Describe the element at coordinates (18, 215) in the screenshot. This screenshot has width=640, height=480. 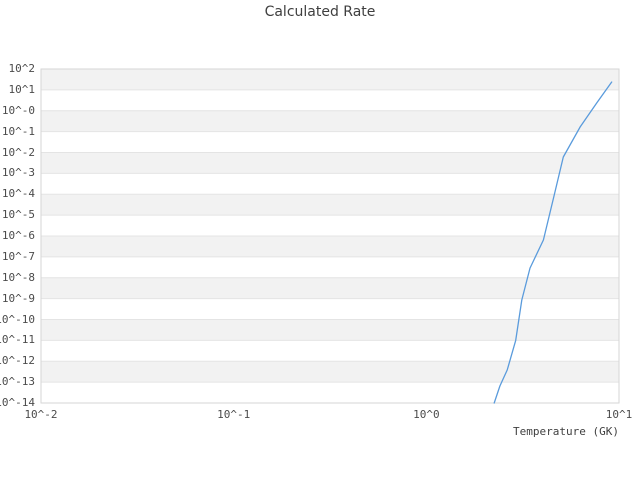
I see `y-tick-label: 10^-5` at that location.